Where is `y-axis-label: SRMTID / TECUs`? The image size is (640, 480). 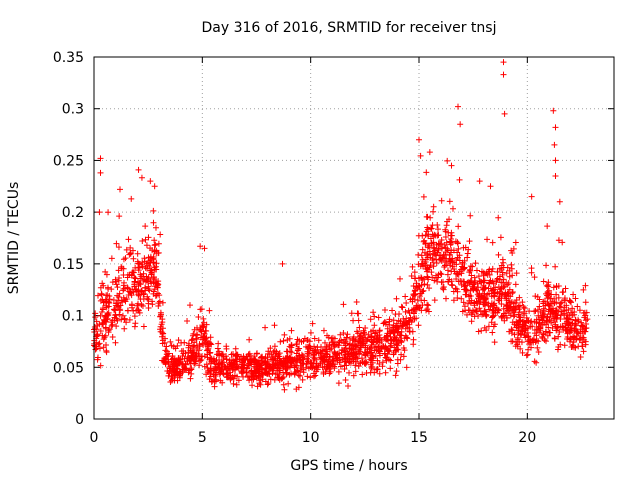 y-axis-label: SRMTID / TECUs is located at coordinates (14, 238).